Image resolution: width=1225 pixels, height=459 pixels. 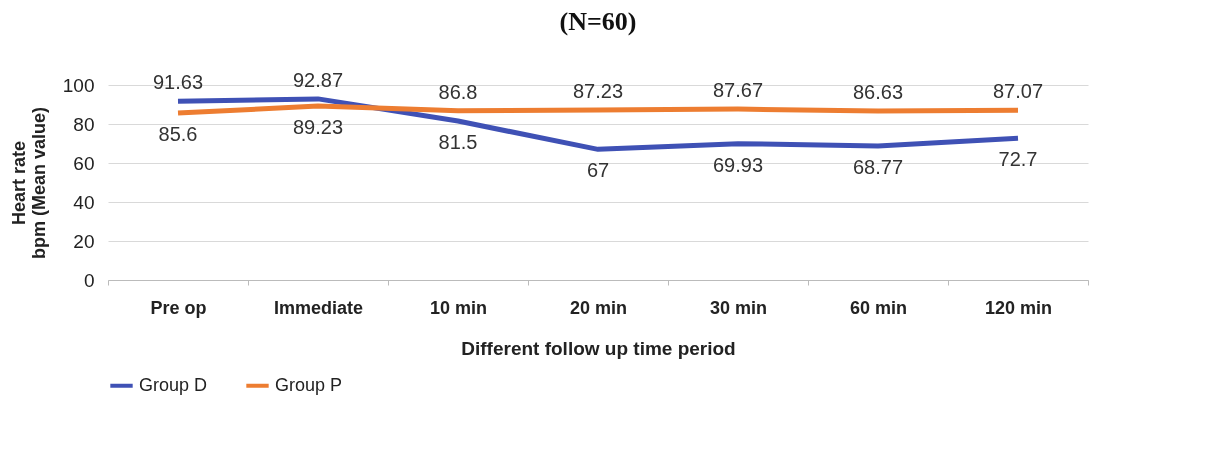 What do you see at coordinates (178, 307) in the screenshot?
I see `x-tick-label: Pre op` at bounding box center [178, 307].